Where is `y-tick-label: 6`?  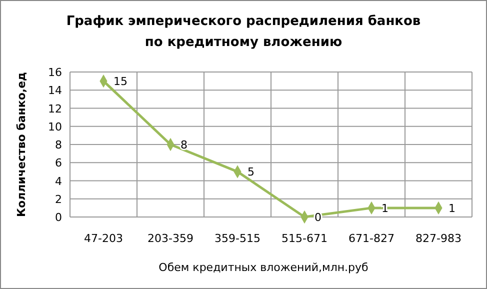
y-tick-label: 6 is located at coordinates (58, 163).